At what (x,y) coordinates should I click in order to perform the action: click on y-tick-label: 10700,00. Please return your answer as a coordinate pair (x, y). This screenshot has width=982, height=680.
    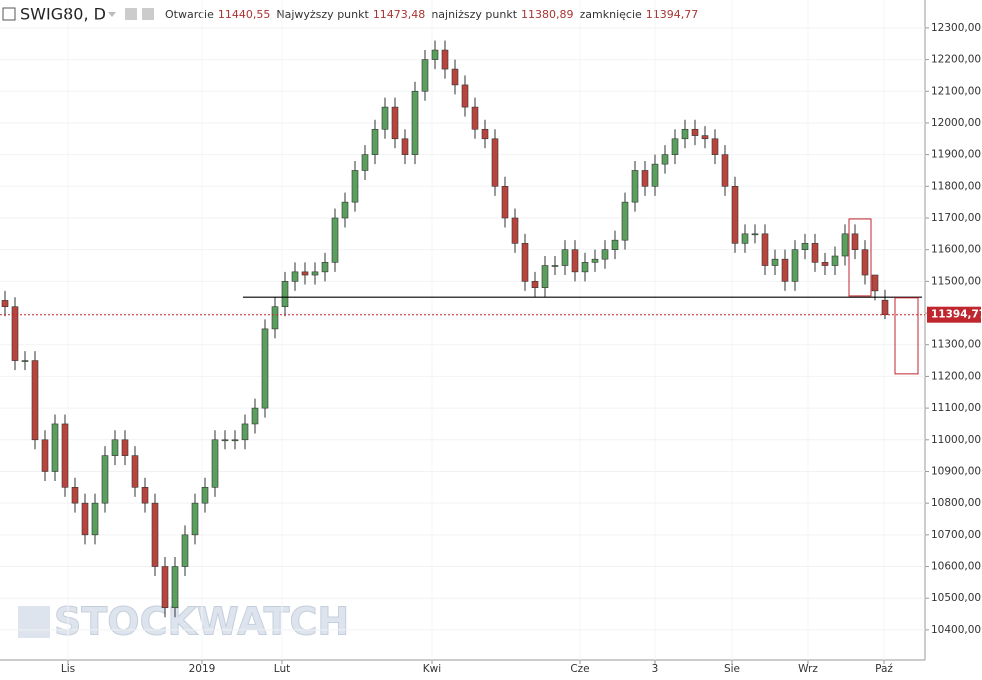
    Looking at the image, I should click on (956, 535).